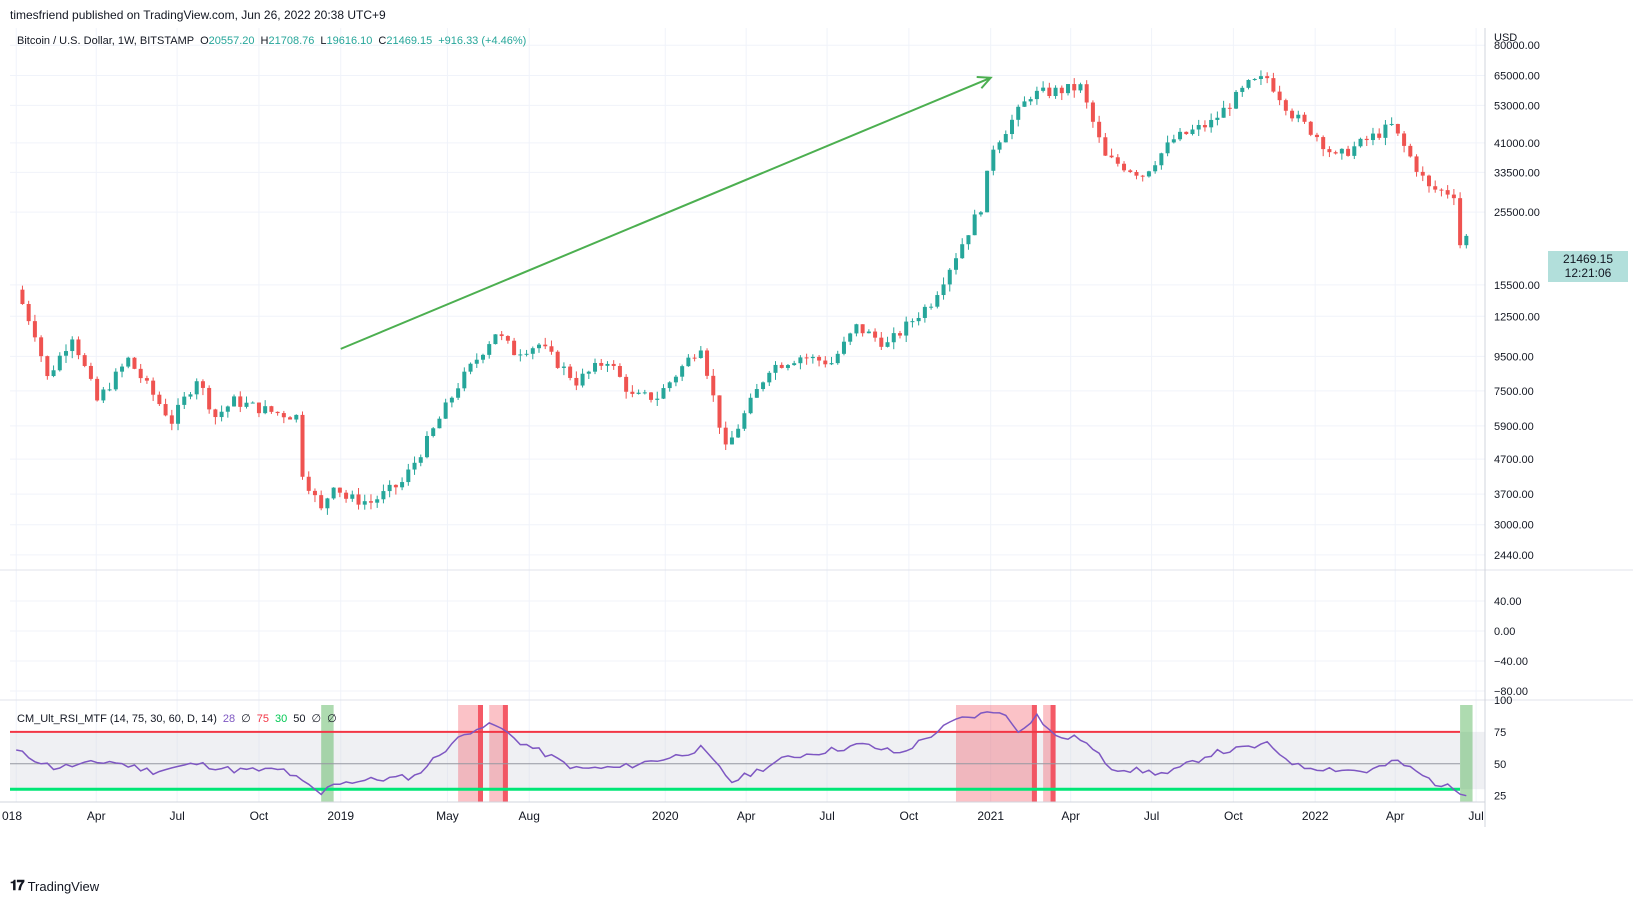 The width and height of the screenshot is (1633, 899). I want to click on ohlc-c-value: 21469.15, so click(409, 41).